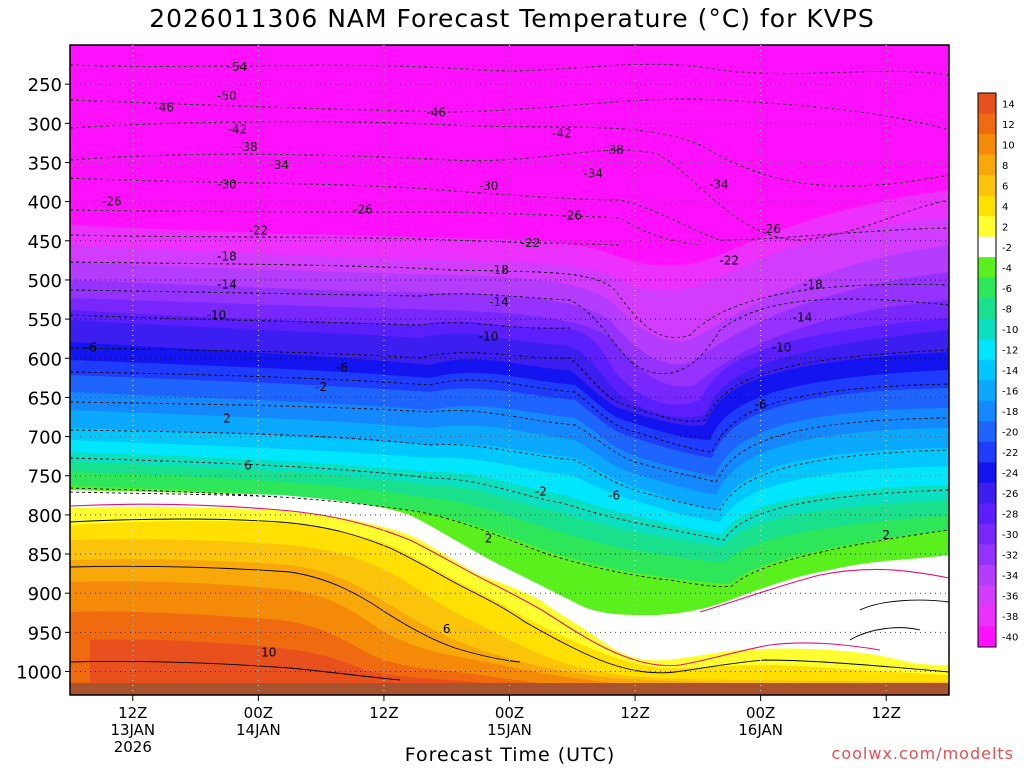 This screenshot has height=768, width=1024. I want to click on contour-label: -46, so click(436, 112).